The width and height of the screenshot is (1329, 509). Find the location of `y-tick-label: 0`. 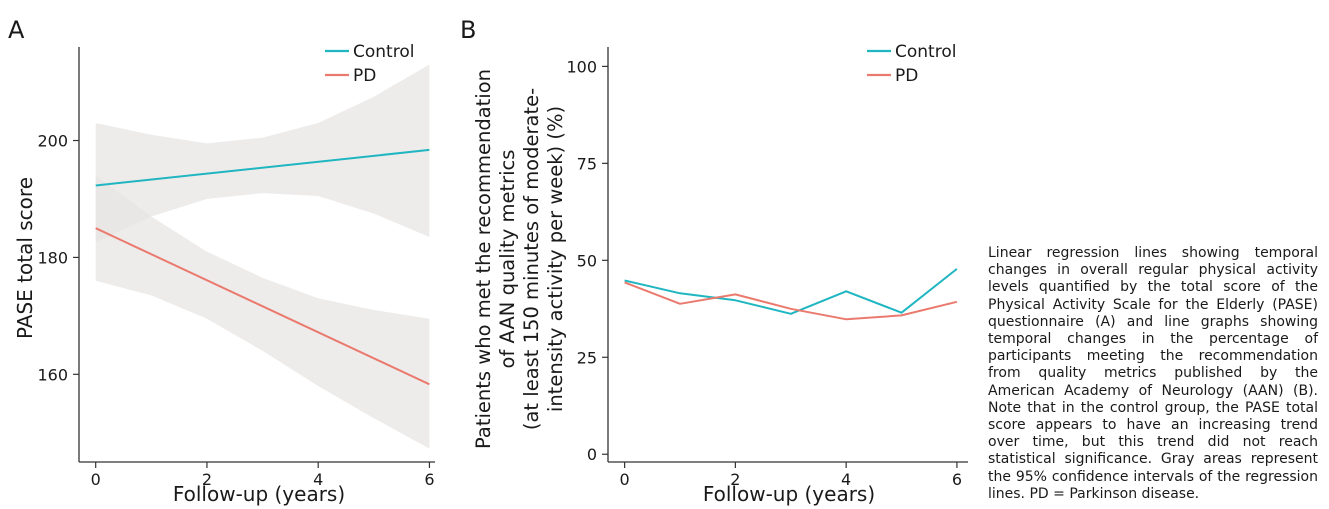

y-tick-label: 0 is located at coordinates (592, 454).